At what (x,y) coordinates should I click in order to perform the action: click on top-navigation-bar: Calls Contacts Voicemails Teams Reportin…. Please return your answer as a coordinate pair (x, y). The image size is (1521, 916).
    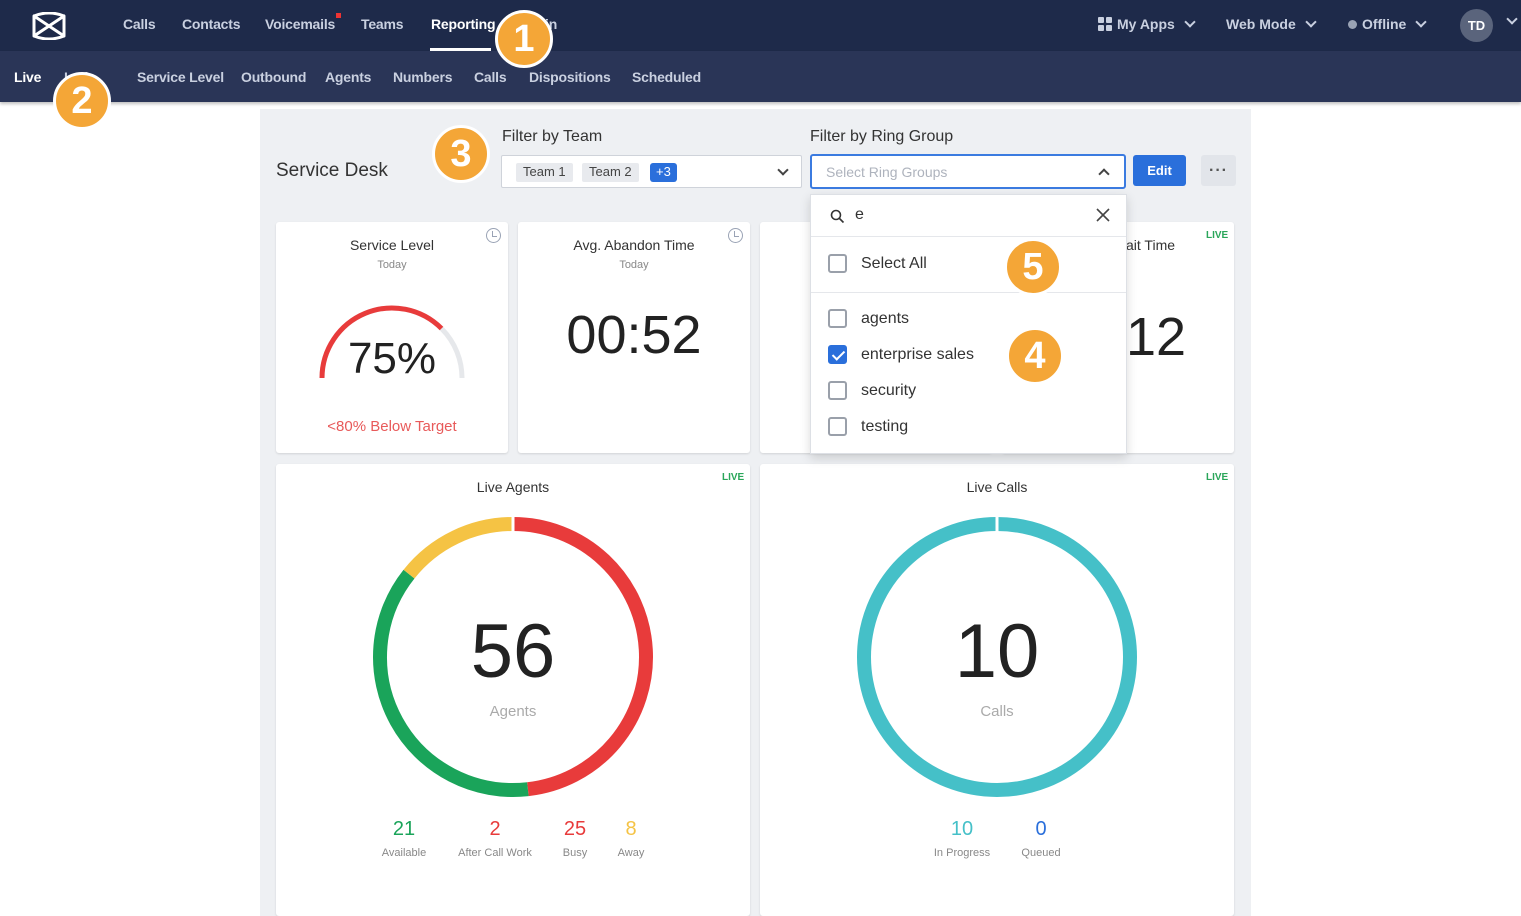
    Looking at the image, I should click on (760, 25).